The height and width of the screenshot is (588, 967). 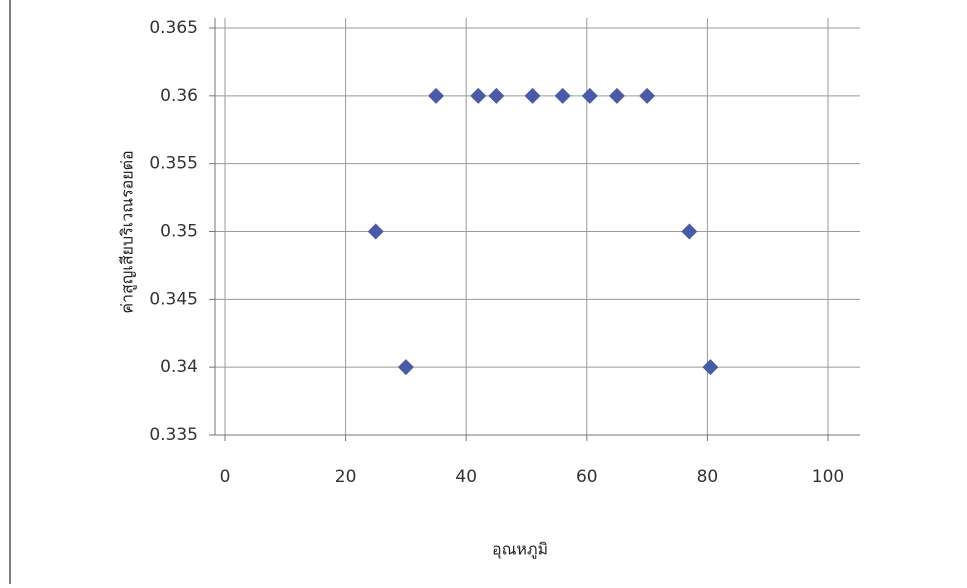 I want to click on y-tick-label: 0.345, so click(x=173, y=299).